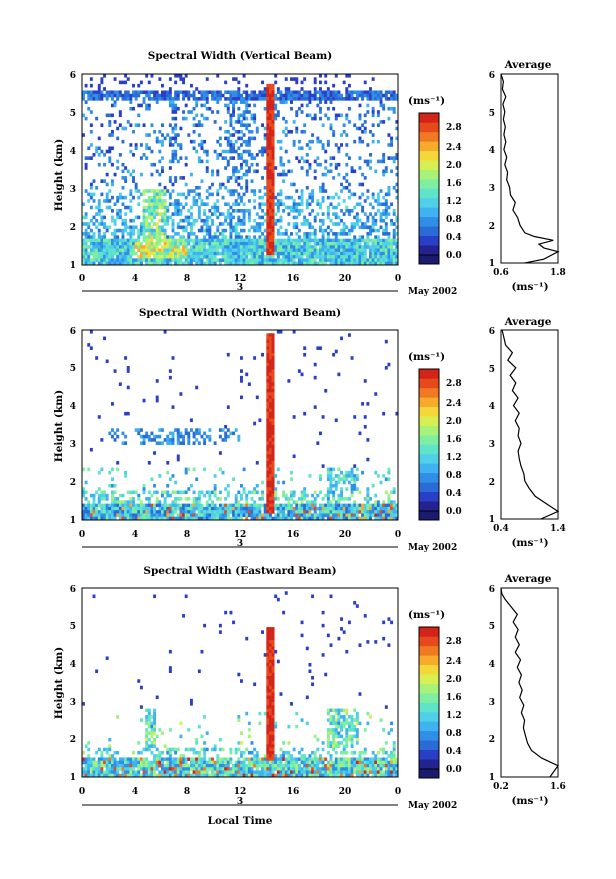 The width and height of the screenshot is (616, 879). What do you see at coordinates (135, 535) in the screenshot?
I see `panel-2-xtick: 4` at bounding box center [135, 535].